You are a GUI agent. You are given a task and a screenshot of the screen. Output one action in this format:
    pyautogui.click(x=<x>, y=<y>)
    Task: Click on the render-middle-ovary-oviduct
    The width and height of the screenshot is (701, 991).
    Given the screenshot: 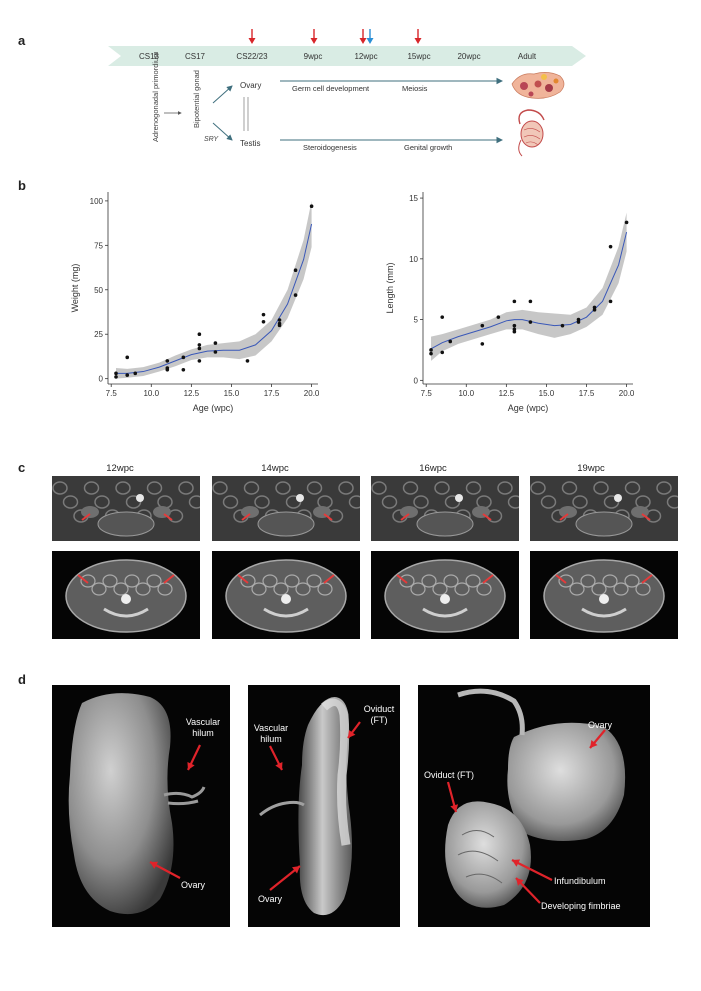 What is the action you would take?
    pyautogui.click(x=324, y=806)
    